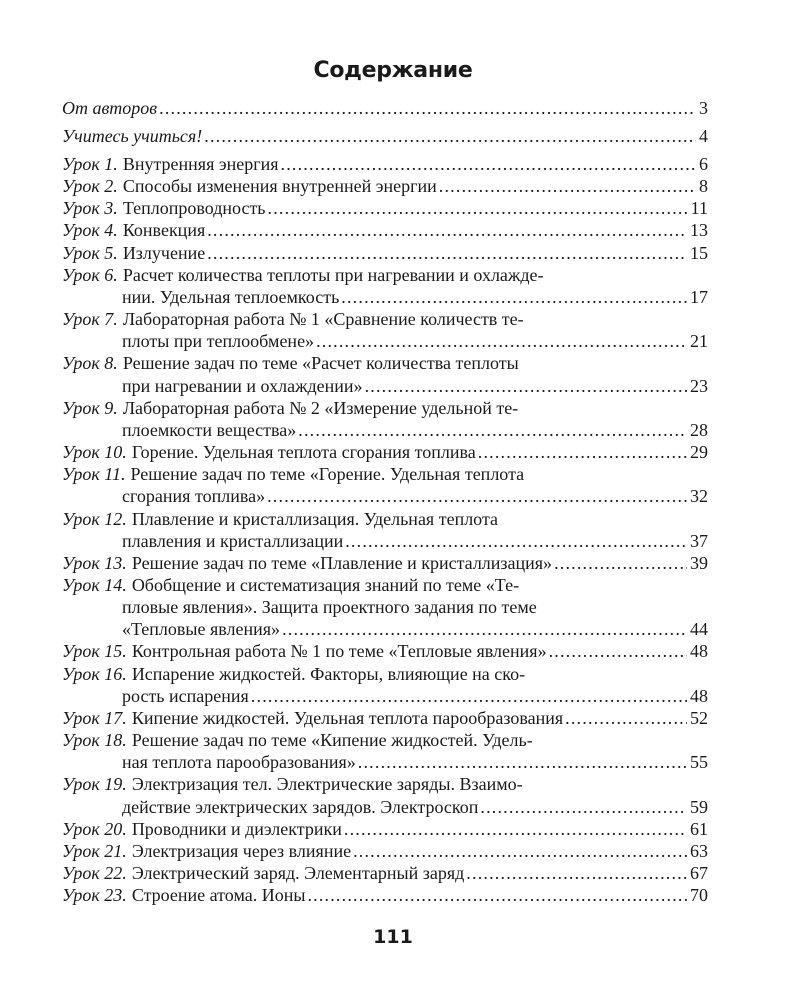  What do you see at coordinates (90, 208) in the screenshot?
I see `toc-entry-prefix: Урок 3.` at bounding box center [90, 208].